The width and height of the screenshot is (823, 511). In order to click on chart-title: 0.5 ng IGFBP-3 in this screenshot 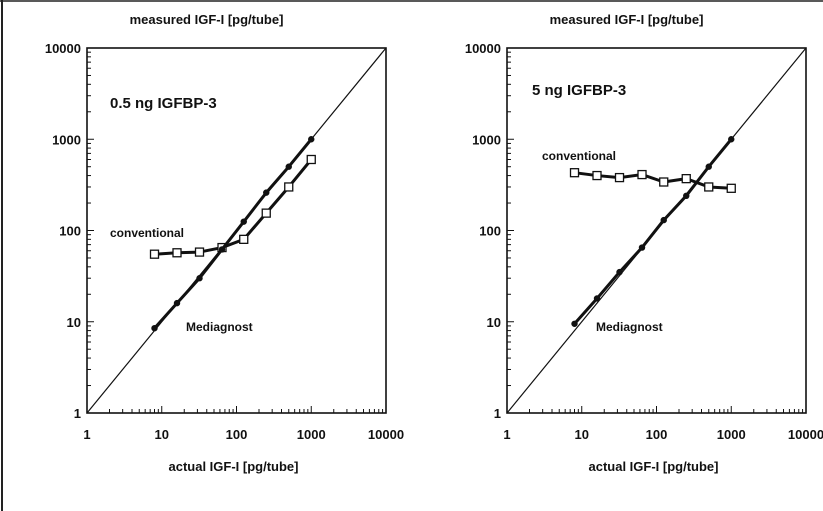, I will do `click(163, 103)`.